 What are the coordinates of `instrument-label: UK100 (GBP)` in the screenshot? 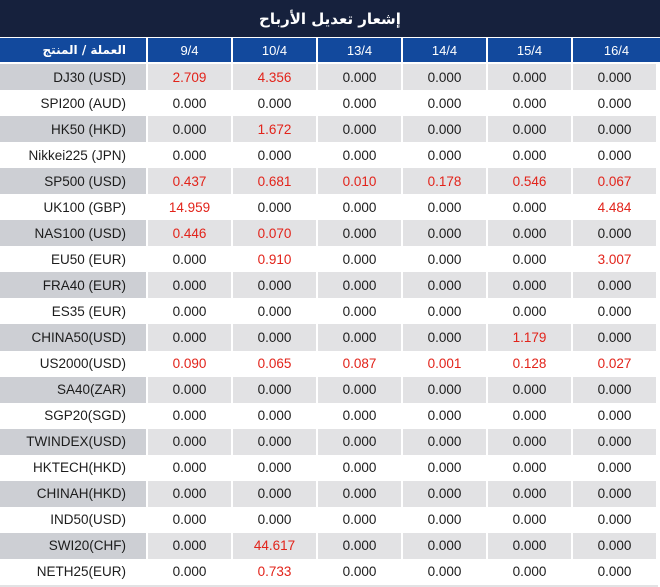 It's located at (74, 207).